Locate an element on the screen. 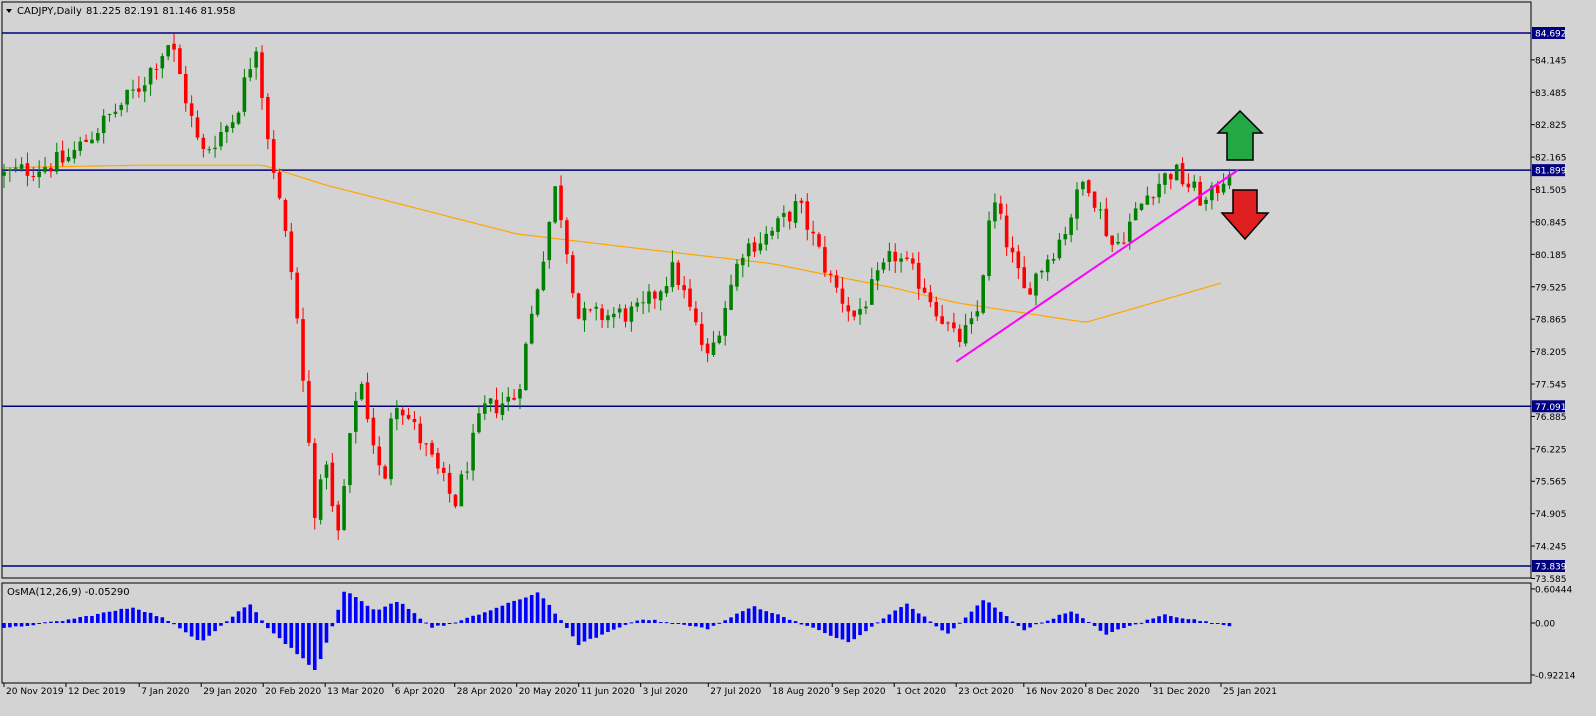 Image resolution: width=1596 pixels, height=716 pixels. time-tick-label: 11 Jun 2020 is located at coordinates (608, 692).